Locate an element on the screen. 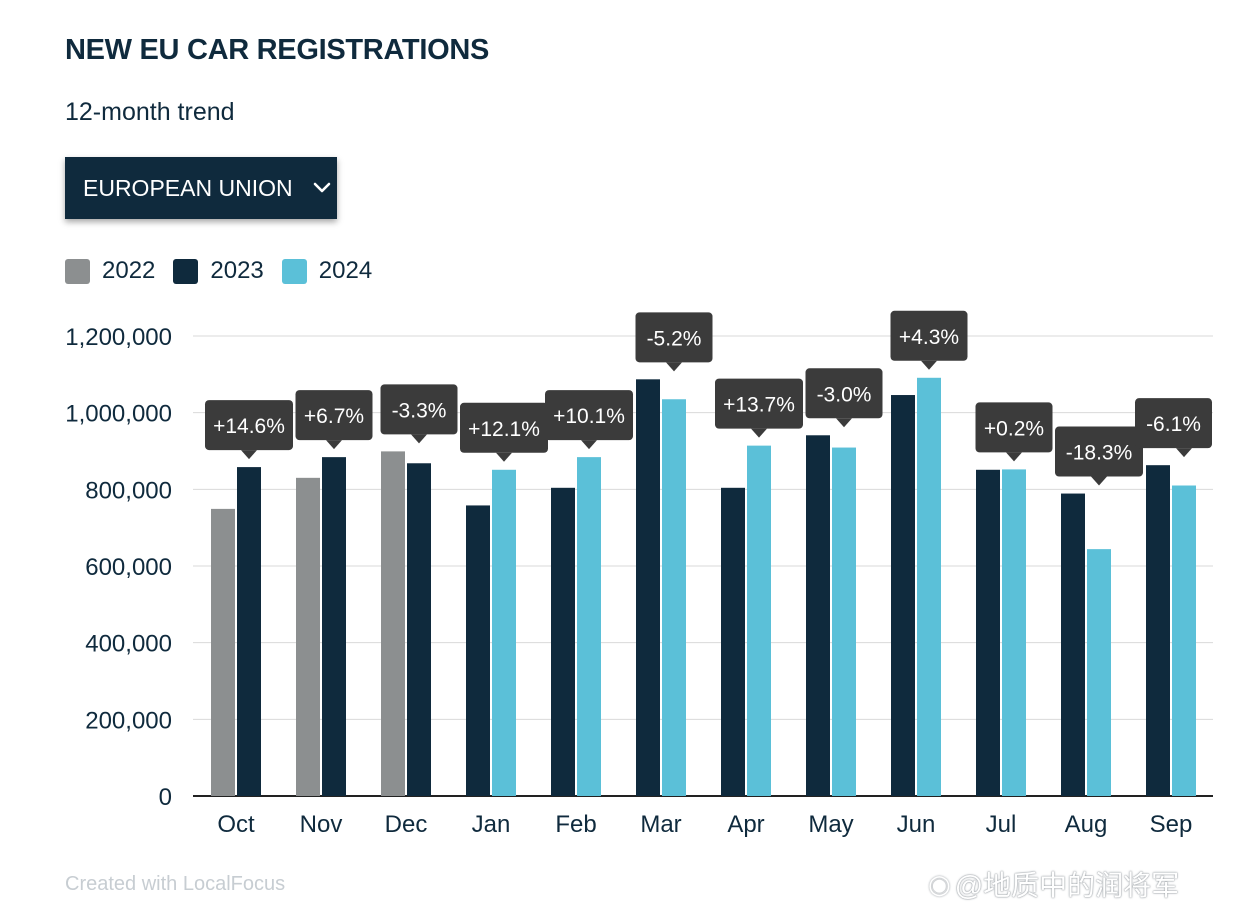 Image resolution: width=1246 pixels, height=912 pixels. x-tick-label: Sep is located at coordinates (1171, 824).